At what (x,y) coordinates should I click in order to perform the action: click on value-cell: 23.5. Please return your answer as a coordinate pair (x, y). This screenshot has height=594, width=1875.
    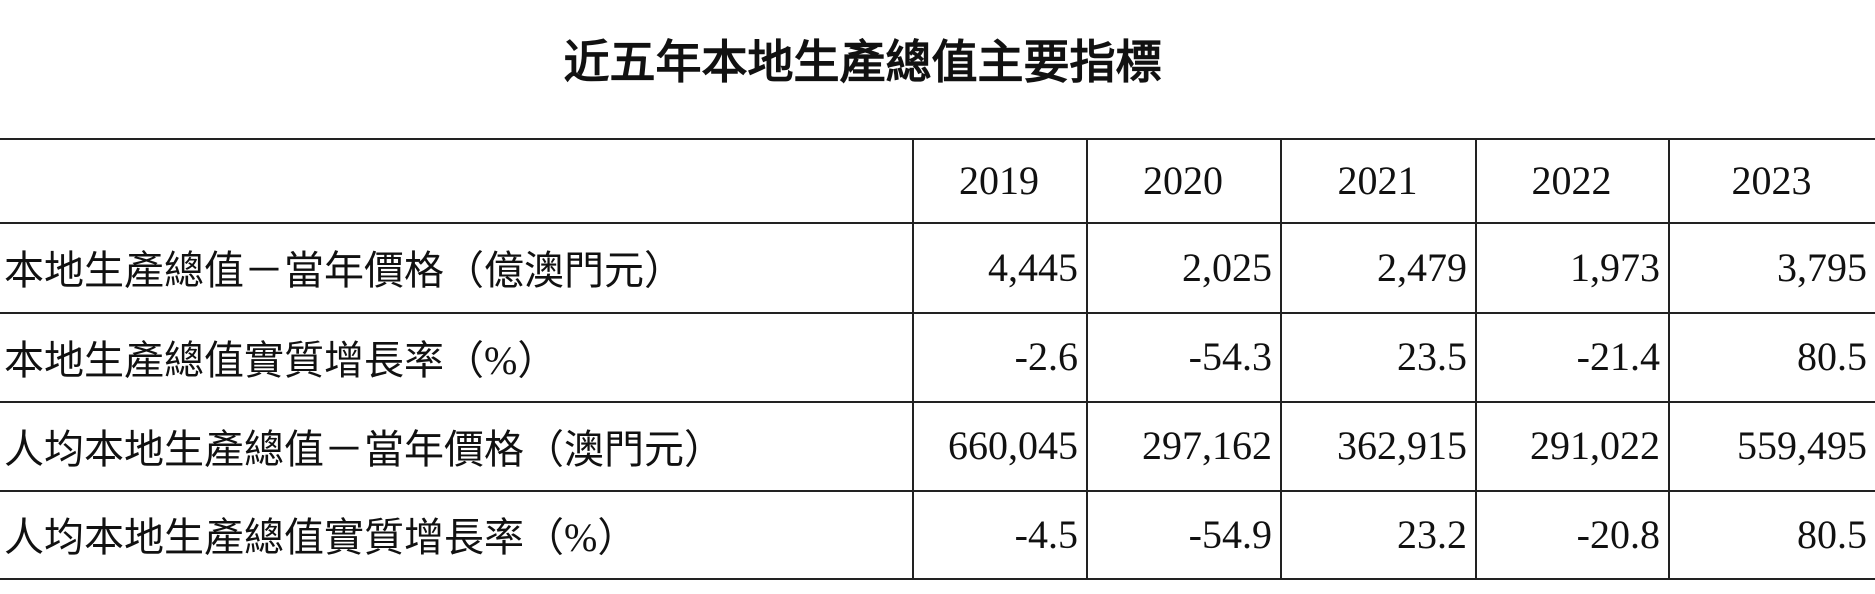
    Looking at the image, I should click on (1432, 356).